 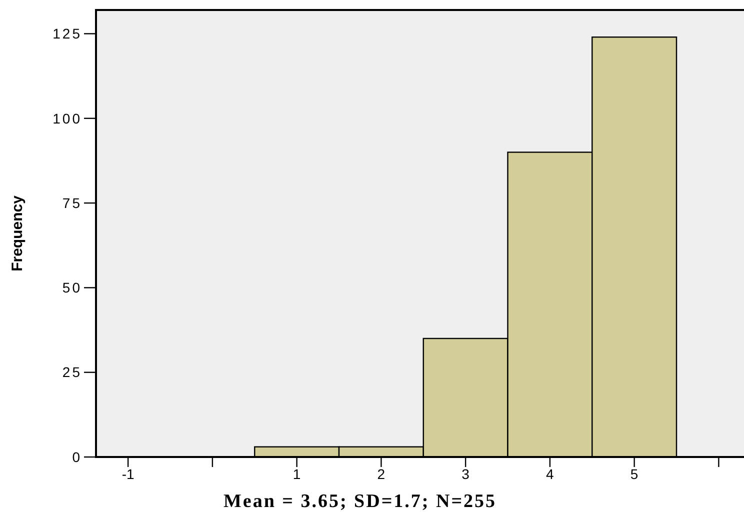 What do you see at coordinates (466, 474) in the screenshot?
I see `x-tick-label: 3` at bounding box center [466, 474].